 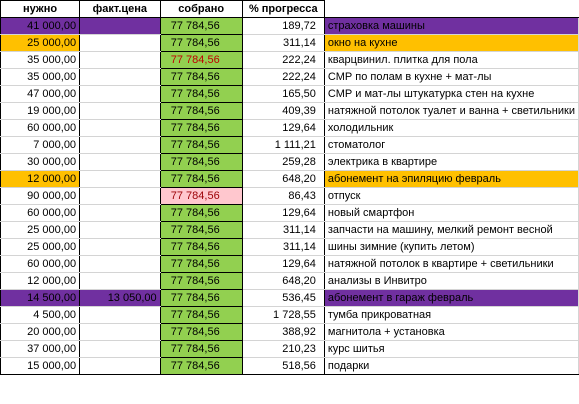 What do you see at coordinates (451, 179) in the screenshot?
I see `description-cell: абонемент на эпиляцию февраль` at bounding box center [451, 179].